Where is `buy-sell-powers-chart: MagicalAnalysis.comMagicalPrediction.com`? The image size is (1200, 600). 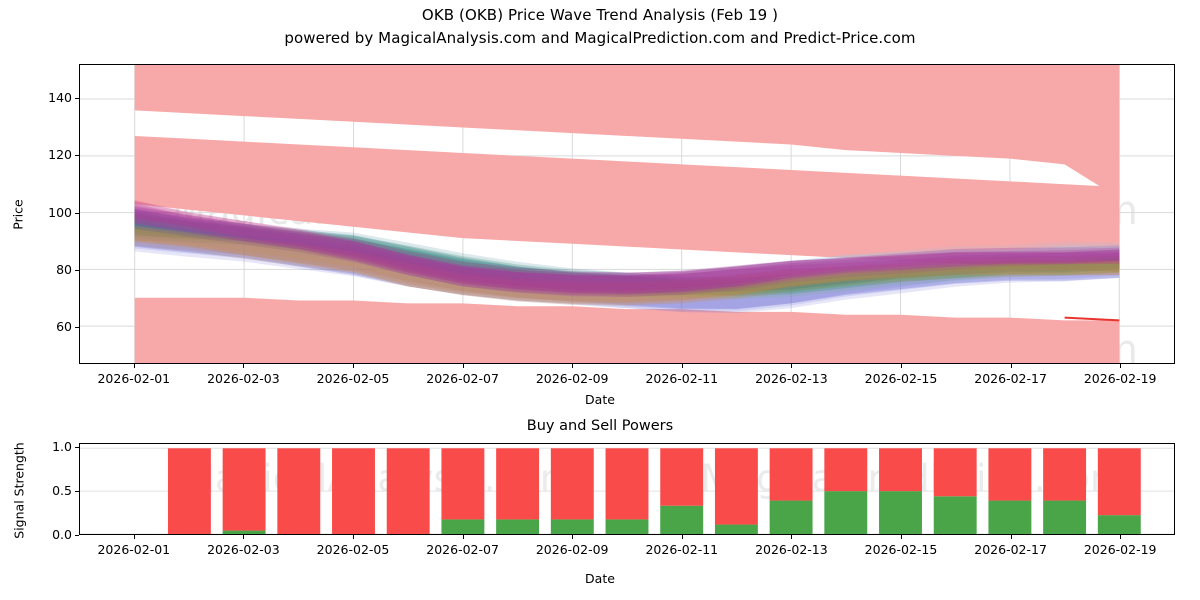 buy-sell-powers-chart: MagicalAnalysis.comMagicalPrediction.com is located at coordinates (627, 489).